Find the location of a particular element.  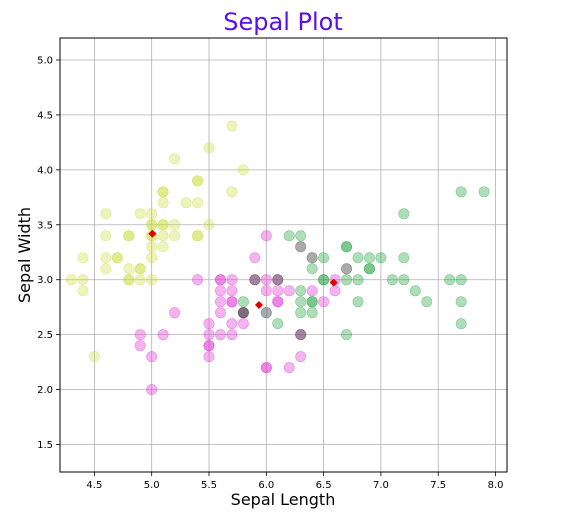

x-tick-label: 7.5 is located at coordinates (438, 485).